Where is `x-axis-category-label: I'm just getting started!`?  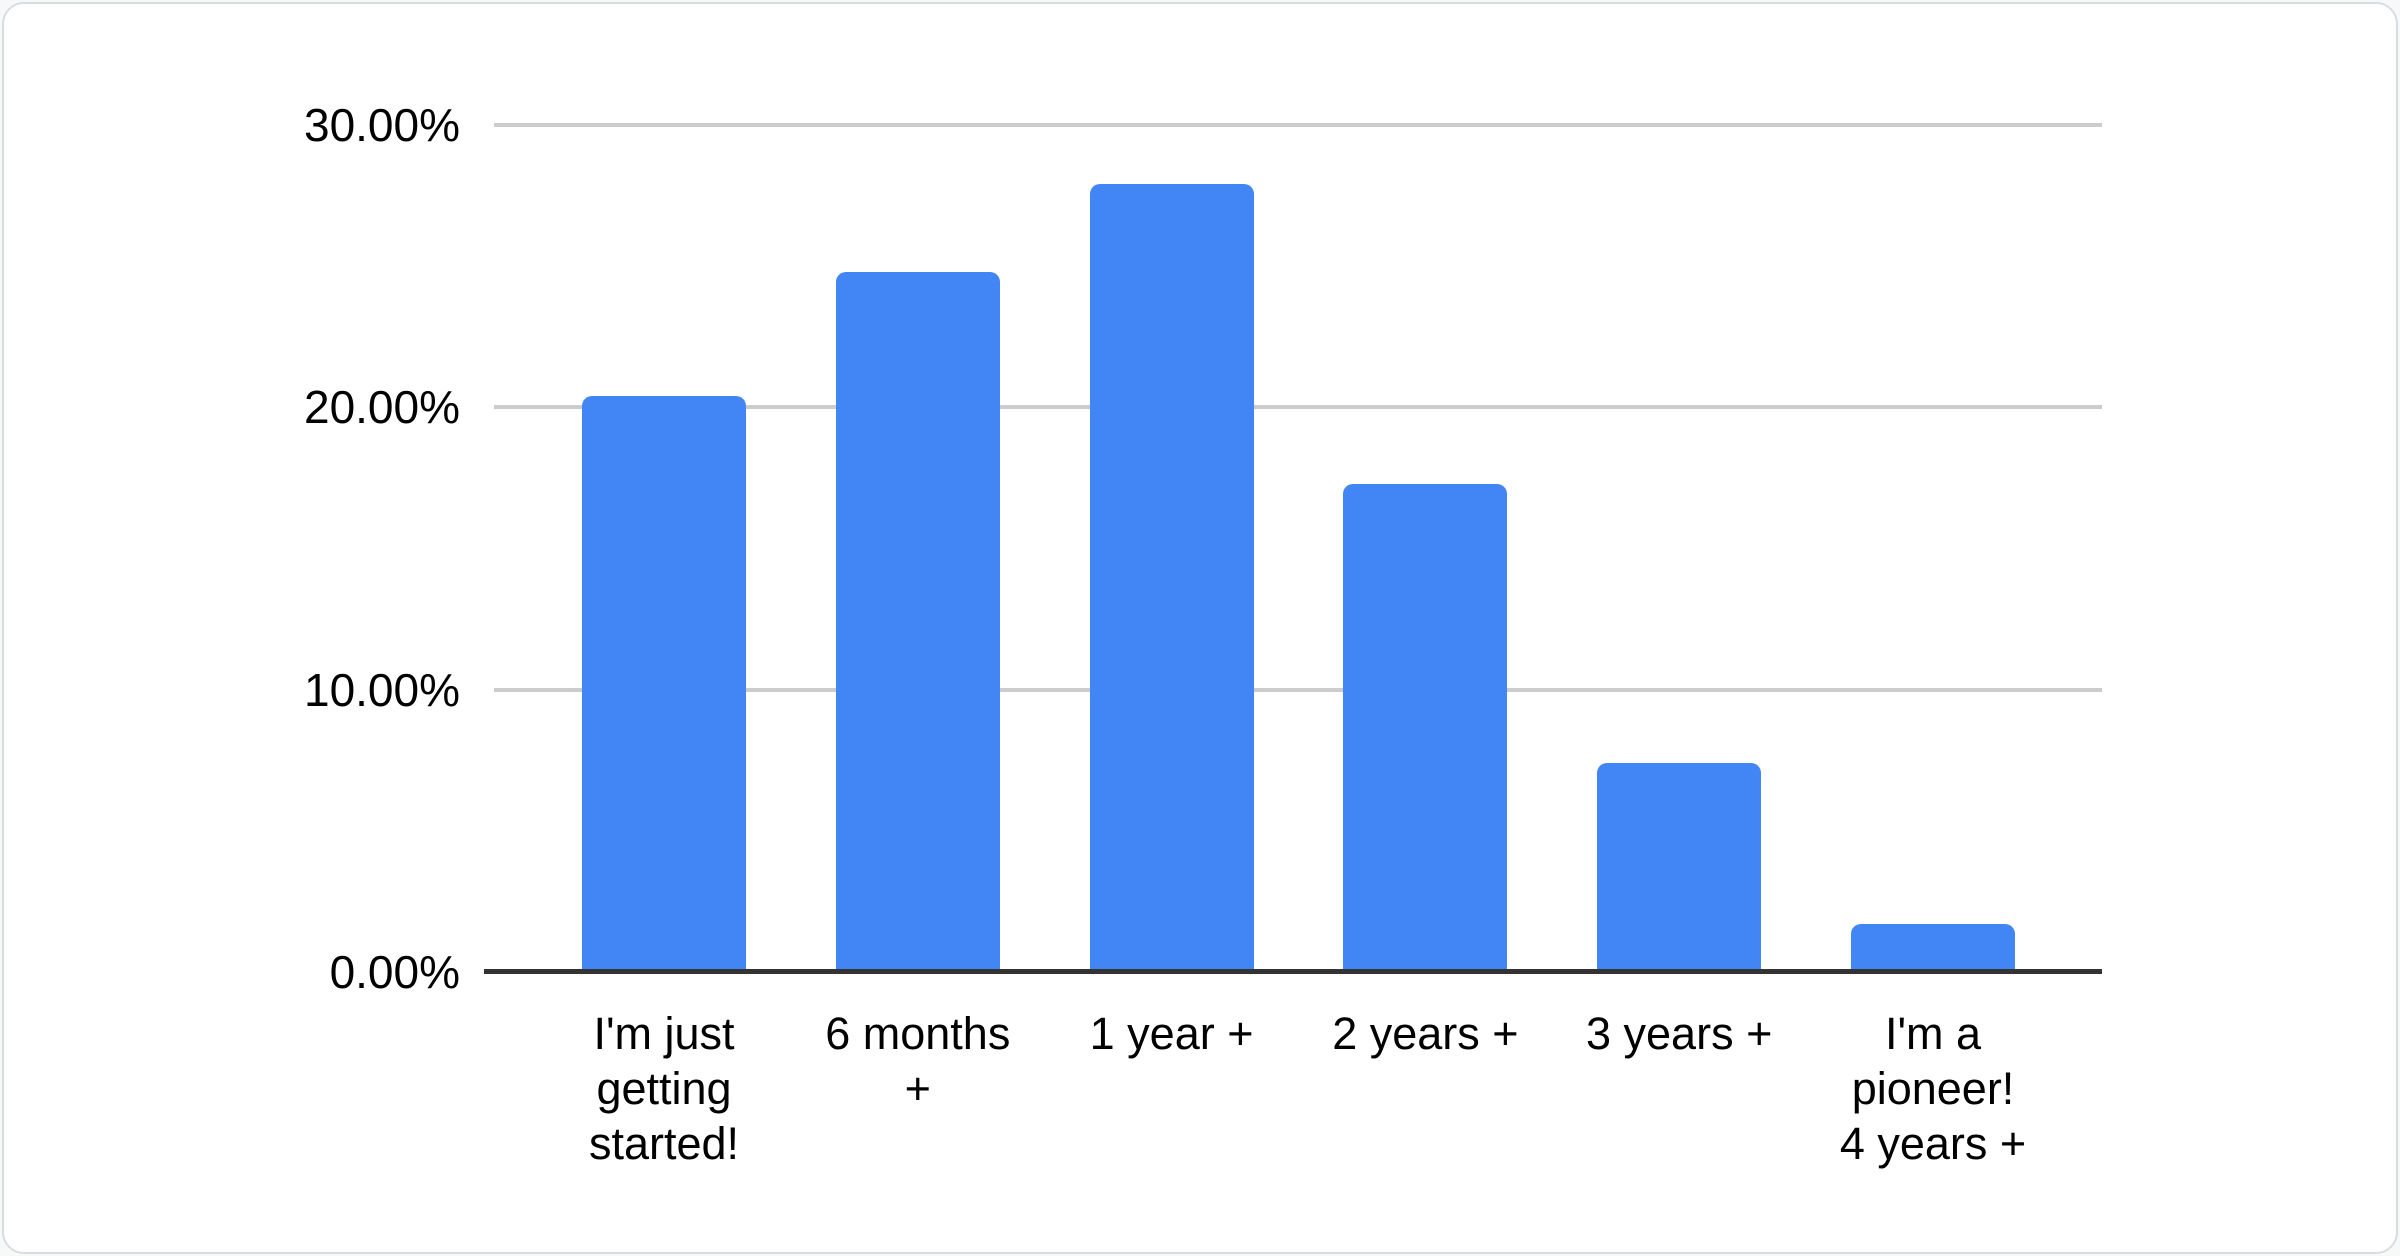 x-axis-category-label: I'm just getting started! is located at coordinates (664, 1088).